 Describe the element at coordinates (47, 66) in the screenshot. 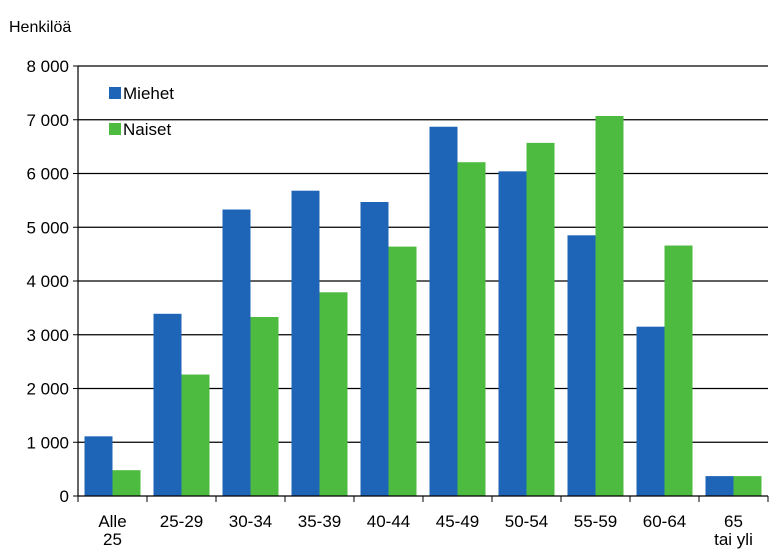

I see `y-tick-label-8: 8 000` at that location.